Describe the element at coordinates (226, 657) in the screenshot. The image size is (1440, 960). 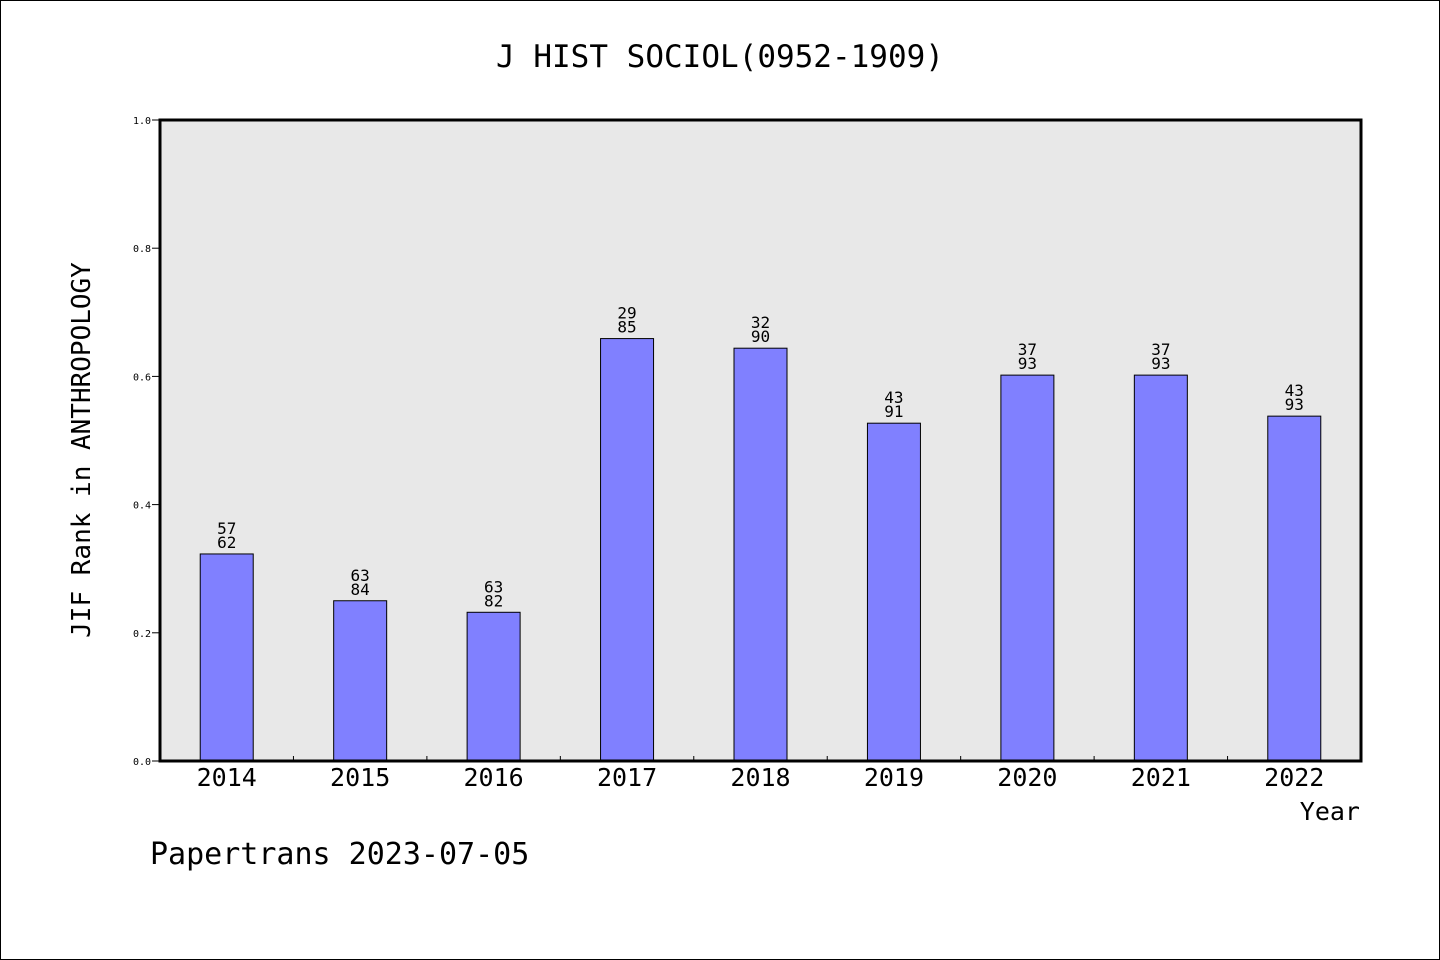
I see `bar-2014` at that location.